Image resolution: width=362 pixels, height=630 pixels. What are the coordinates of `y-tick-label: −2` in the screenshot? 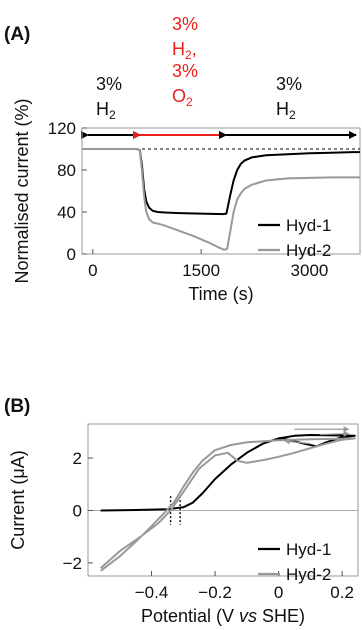 It's located at (72, 563).